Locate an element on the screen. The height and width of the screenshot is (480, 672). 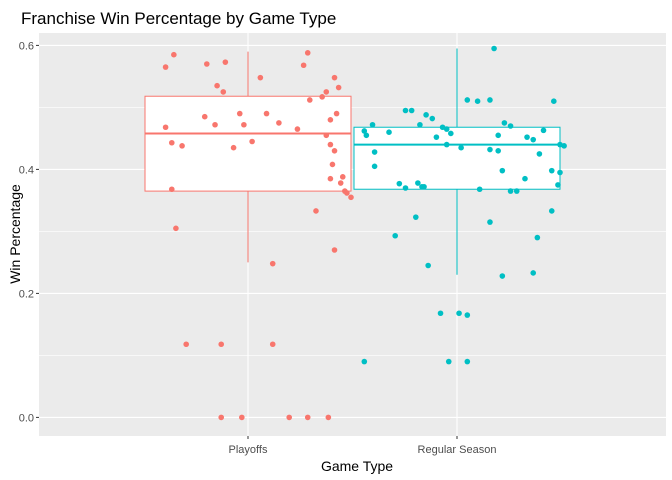
box is located at coordinates (248, 143).